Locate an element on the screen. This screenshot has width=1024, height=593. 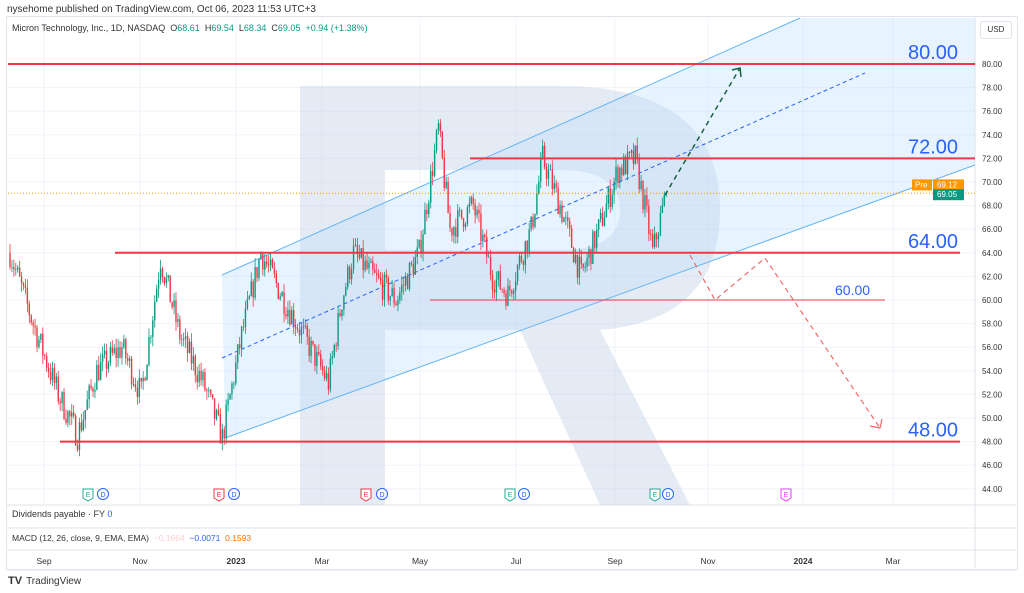
currency-button: USD is located at coordinates (996, 30).